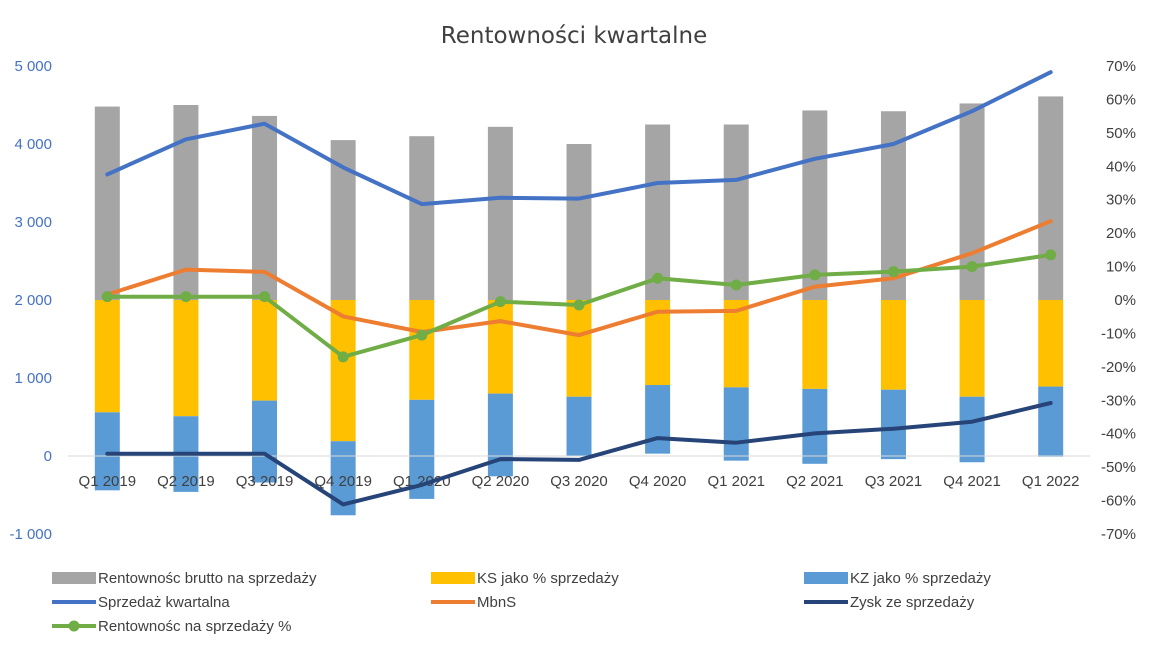 This screenshot has width=1149, height=651. What do you see at coordinates (579, 481) in the screenshot?
I see `x-tick-label: Q3 2020` at bounding box center [579, 481].